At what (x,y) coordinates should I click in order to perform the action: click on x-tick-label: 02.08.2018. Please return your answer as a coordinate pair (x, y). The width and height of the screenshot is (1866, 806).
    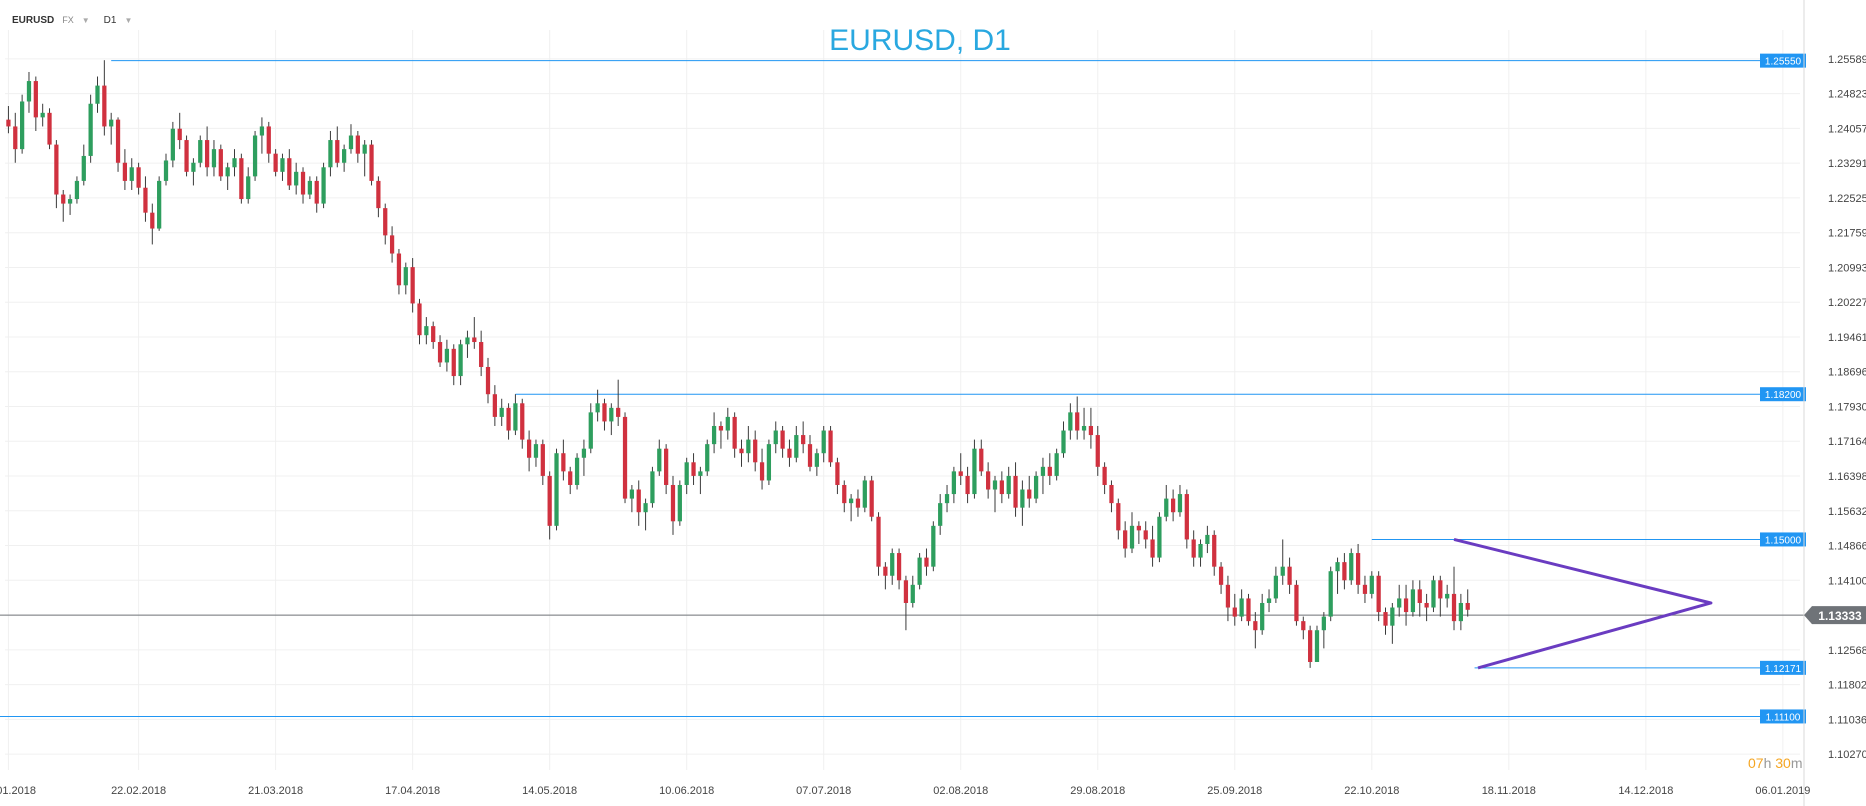
    Looking at the image, I should click on (960, 791).